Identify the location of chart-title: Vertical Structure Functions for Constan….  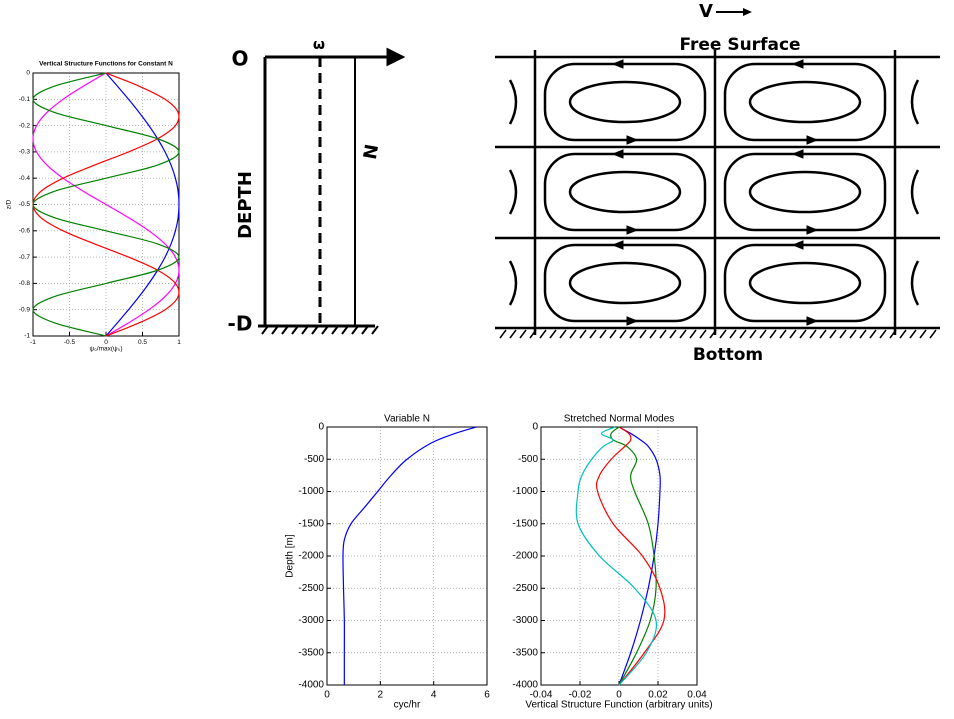
(106, 64).